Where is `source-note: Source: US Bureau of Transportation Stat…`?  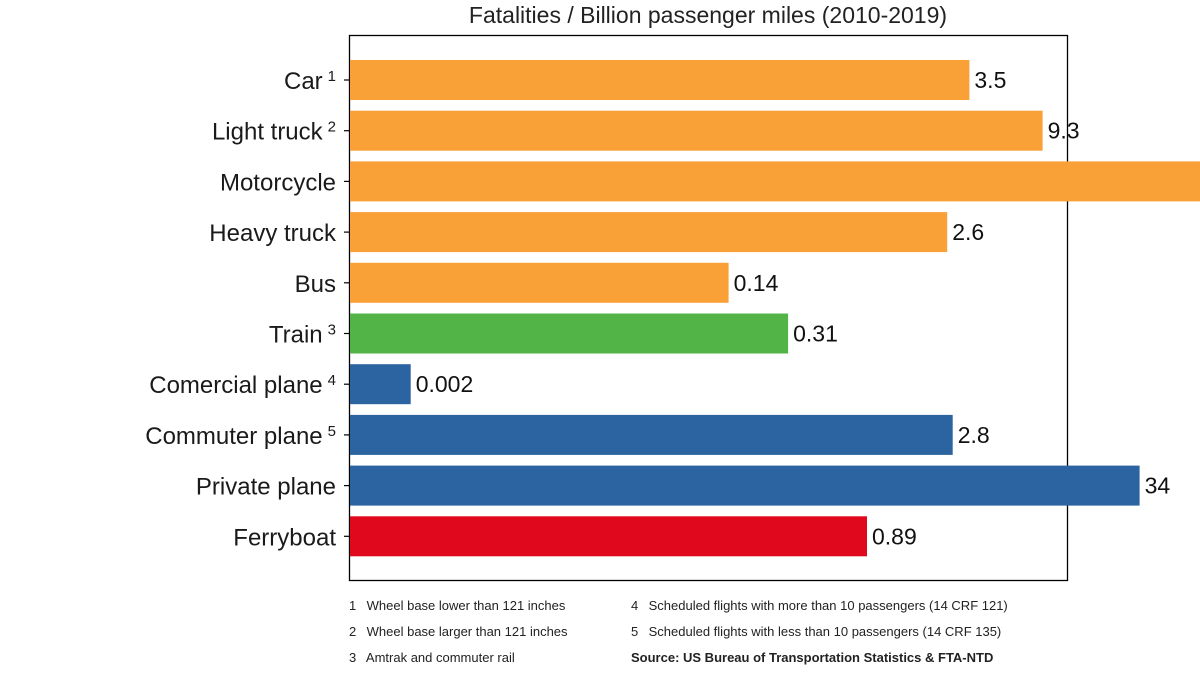 source-note: Source: US Bureau of Transportation Stat… is located at coordinates (812, 657).